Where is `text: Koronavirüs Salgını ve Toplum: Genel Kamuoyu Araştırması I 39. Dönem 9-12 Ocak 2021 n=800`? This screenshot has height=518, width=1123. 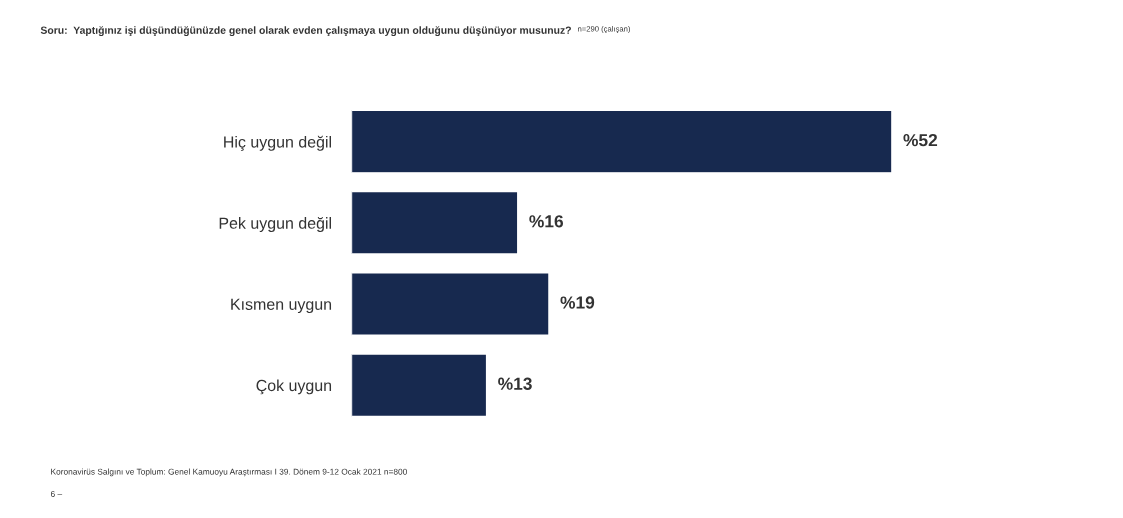 text: Koronavirüs Salgını ve Toplum: Genel Kamuoyu Araştırması I 39. Dönem 9-12 Ocak 2021 n=800 is located at coordinates (229, 472).